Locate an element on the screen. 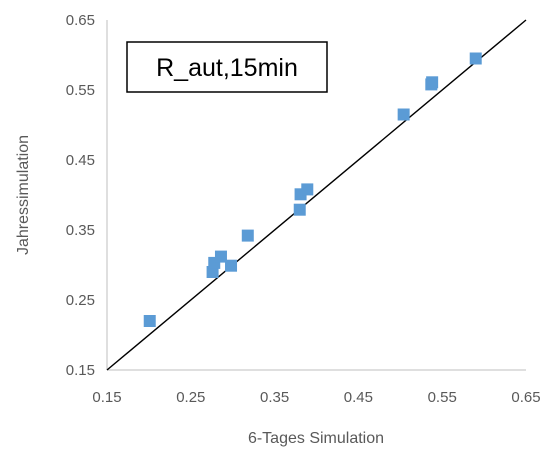  y-tick-label: 0.45 is located at coordinates (80, 160).